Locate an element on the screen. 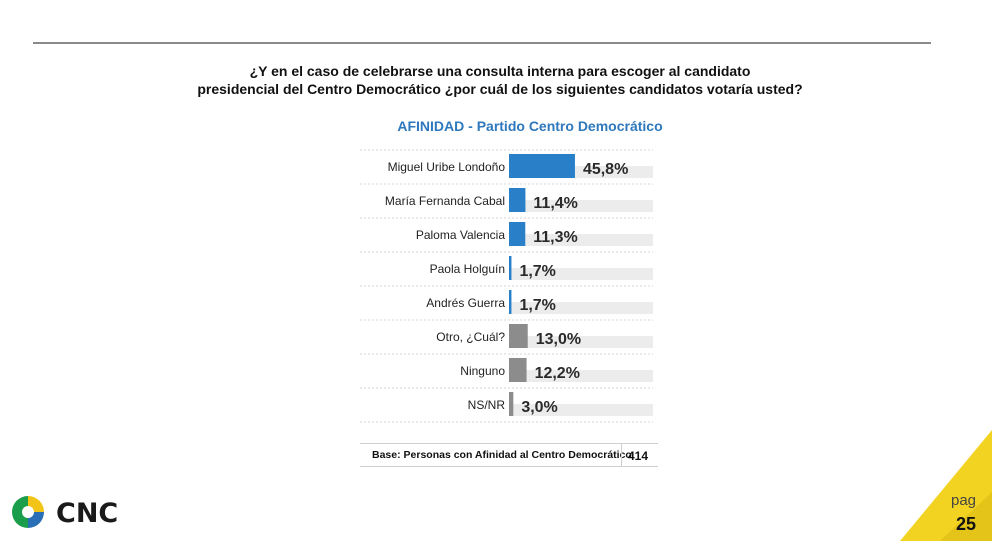 The image size is (992, 541). category-label: Paola Holguín is located at coordinates (467, 269).